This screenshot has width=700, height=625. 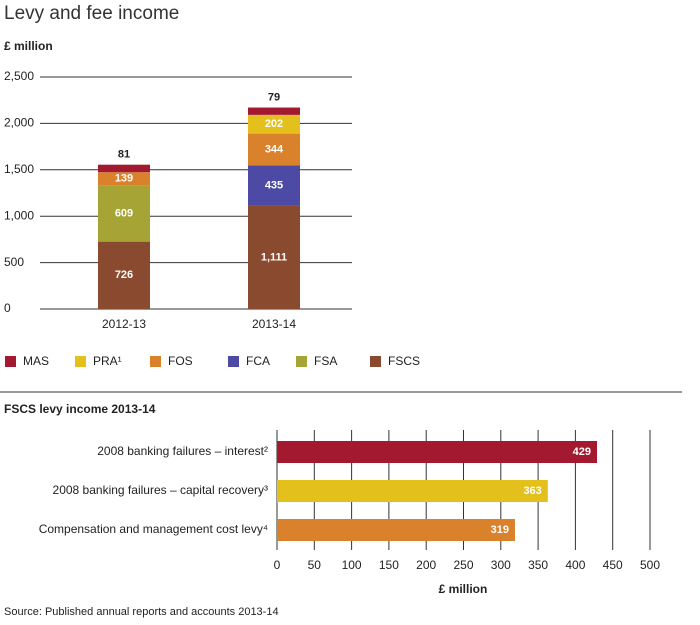 What do you see at coordinates (14, 262) in the screenshot?
I see `y-tick-label: 500` at bounding box center [14, 262].